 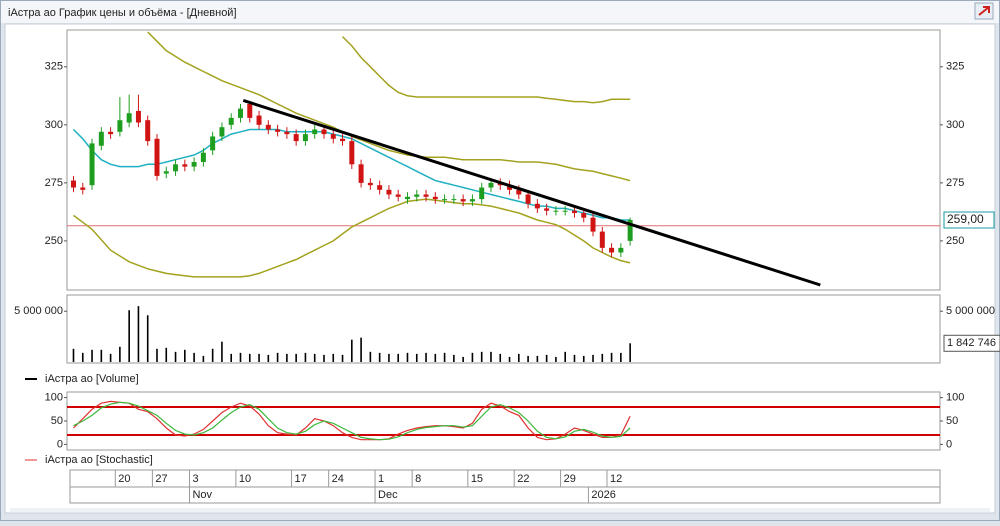 What do you see at coordinates (477, 479) in the screenshot?
I see `day-label: 15` at bounding box center [477, 479].